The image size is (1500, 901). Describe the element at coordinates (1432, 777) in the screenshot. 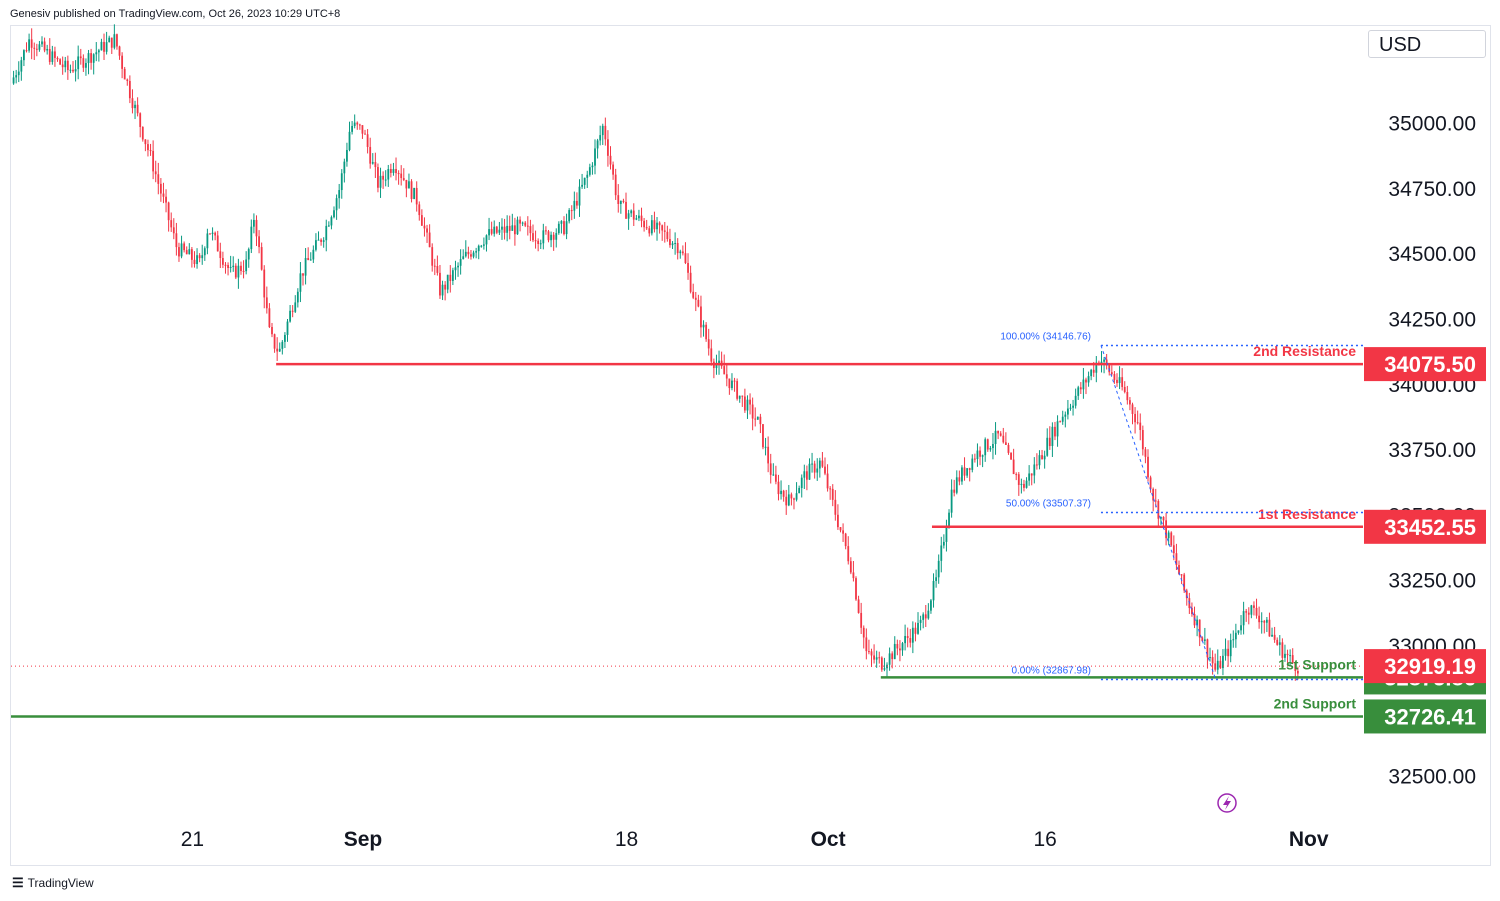

I see `y-tick-label: 32500.00` at that location.